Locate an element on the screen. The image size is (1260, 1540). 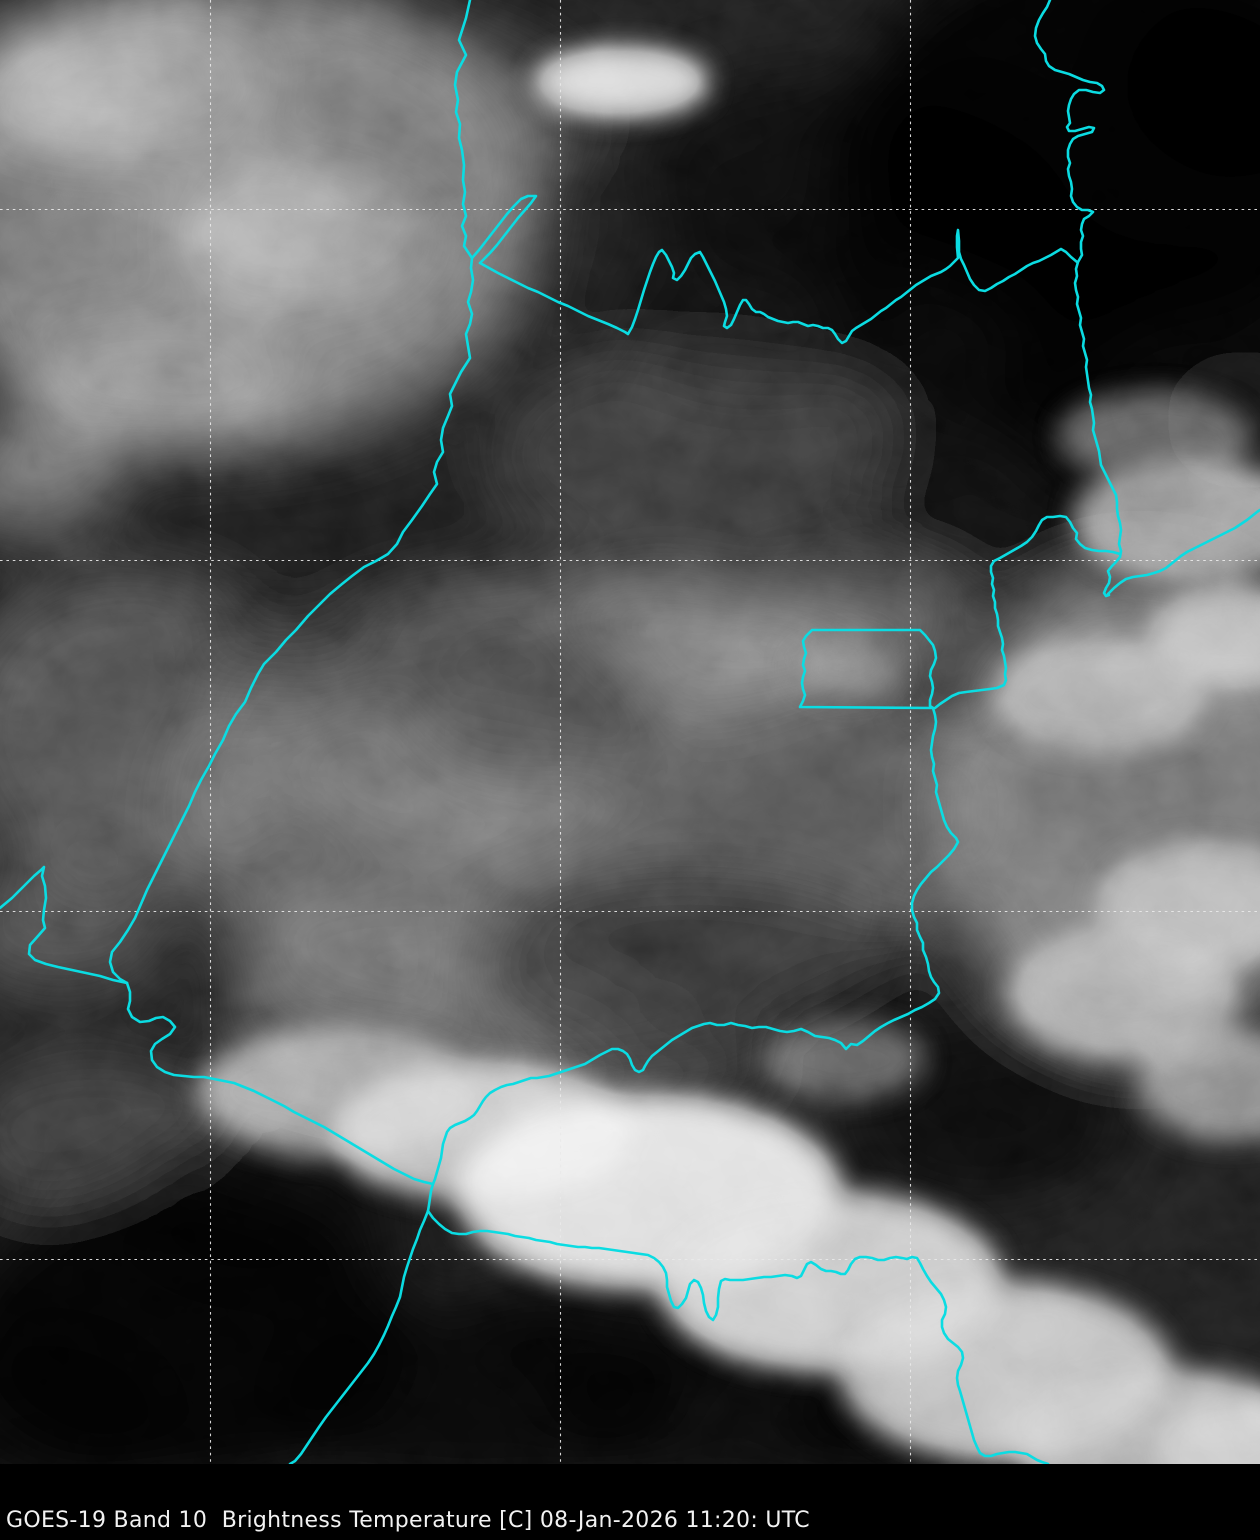
boundary-south-from-df is located at coordinates (693, 959).